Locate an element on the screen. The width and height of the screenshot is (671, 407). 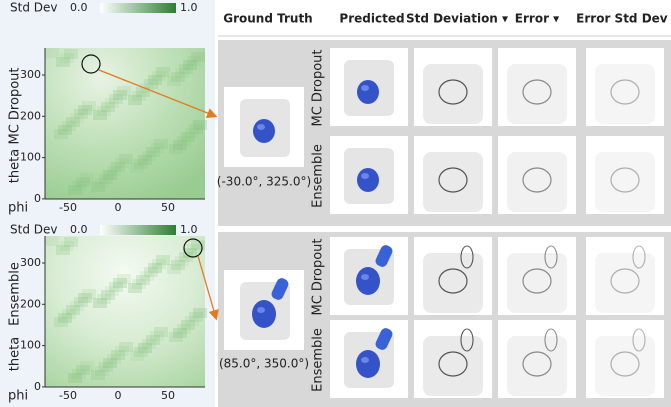
view-label: (-30.0°, 325.0°) is located at coordinates (264, 182).